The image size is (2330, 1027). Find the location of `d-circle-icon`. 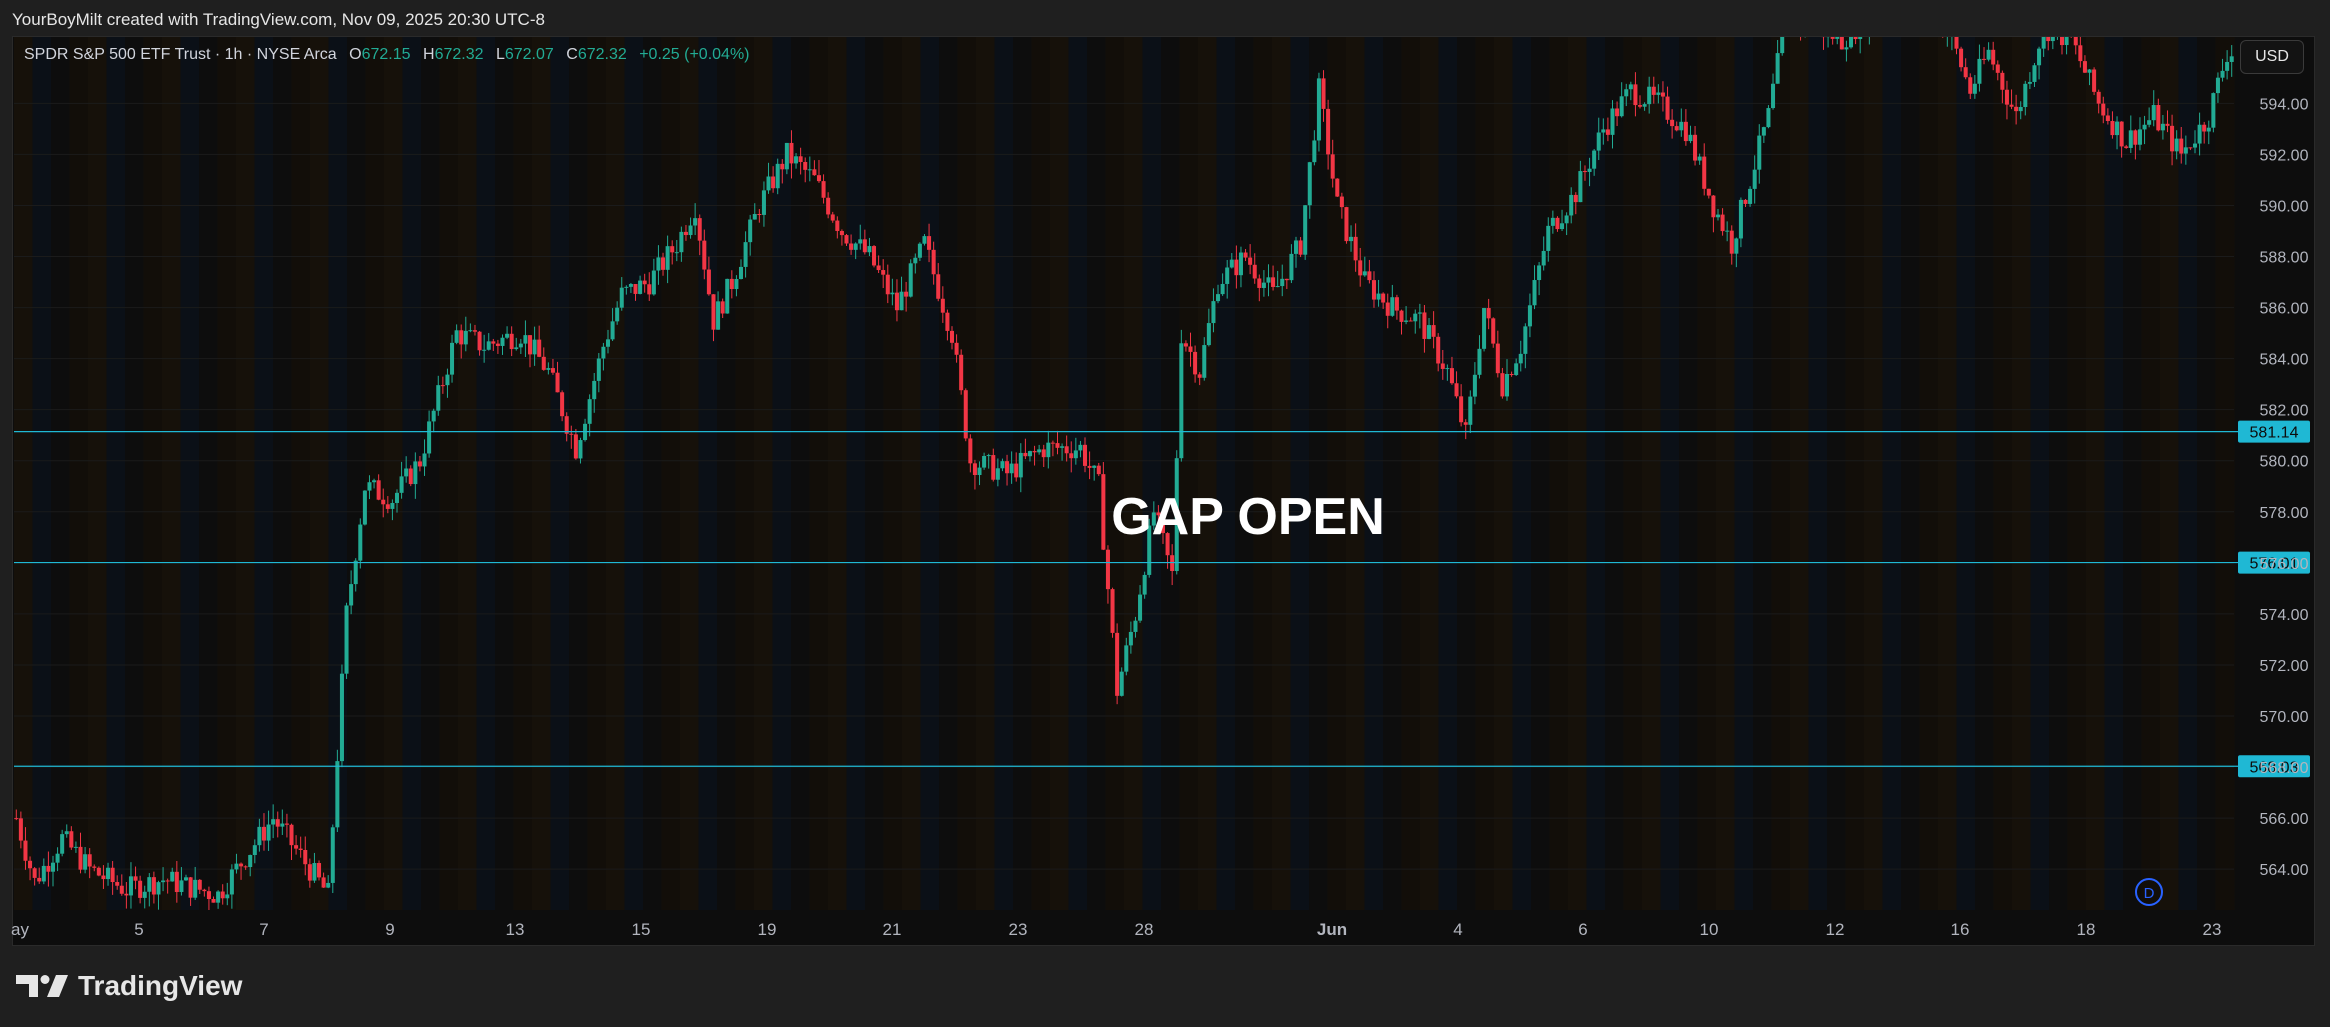

d-circle-icon is located at coordinates (2149, 892).